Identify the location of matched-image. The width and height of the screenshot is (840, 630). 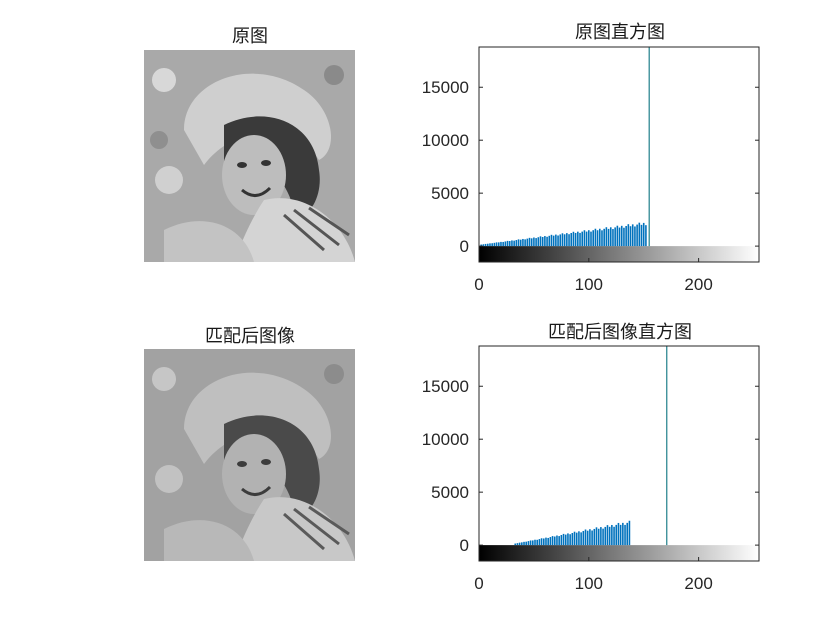
(249, 455).